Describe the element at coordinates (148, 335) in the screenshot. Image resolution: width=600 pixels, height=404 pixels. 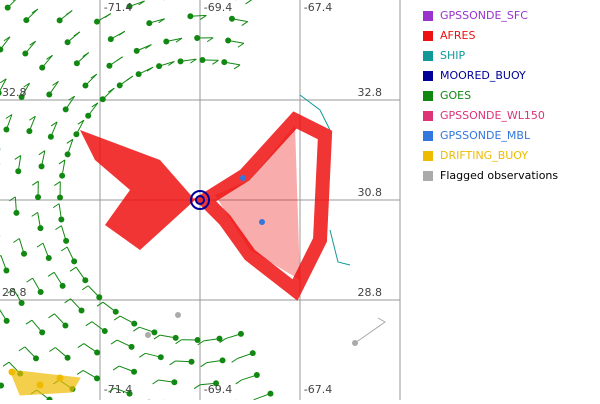
I see `flagged-point` at that location.